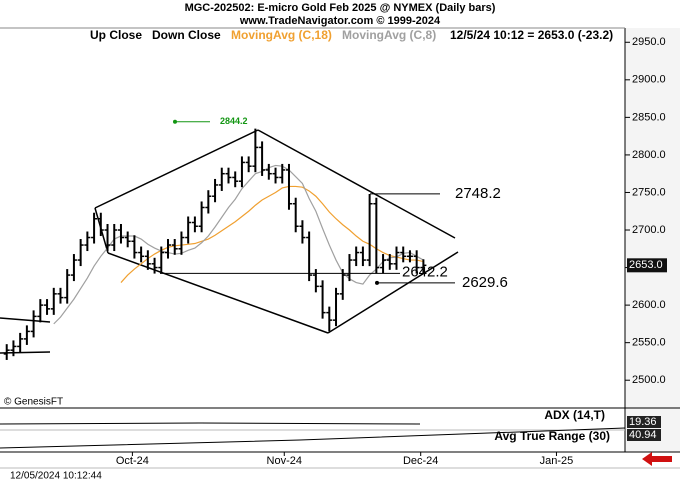 The image size is (680, 483). Describe the element at coordinates (649, 192) in the screenshot. I see `y-tick-label: 2750.0` at that location.